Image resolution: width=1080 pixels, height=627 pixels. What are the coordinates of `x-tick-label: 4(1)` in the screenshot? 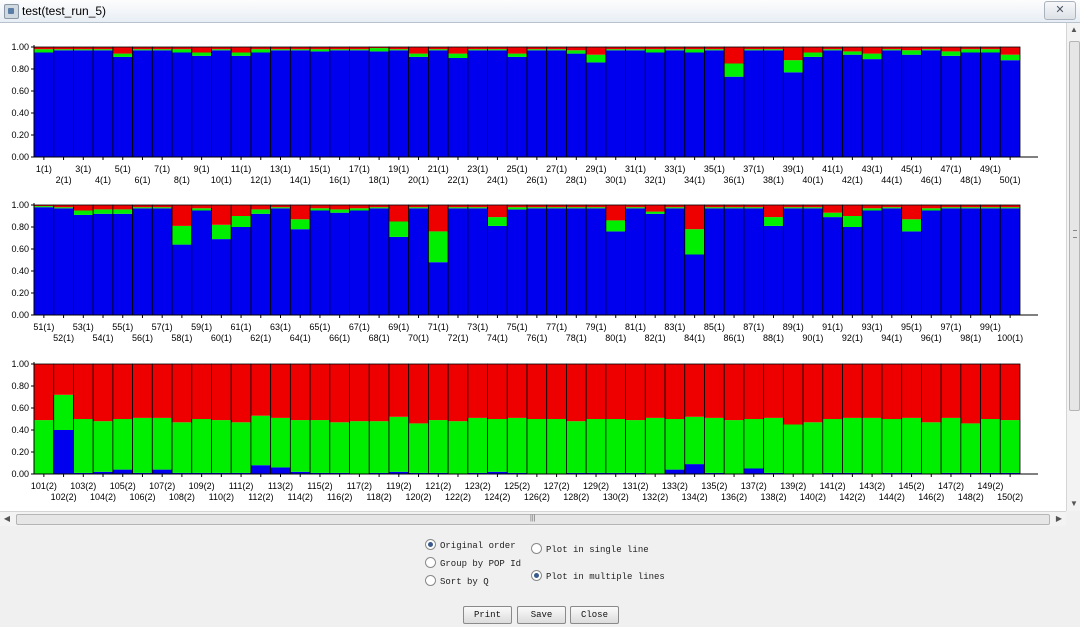 It's located at (103, 180).